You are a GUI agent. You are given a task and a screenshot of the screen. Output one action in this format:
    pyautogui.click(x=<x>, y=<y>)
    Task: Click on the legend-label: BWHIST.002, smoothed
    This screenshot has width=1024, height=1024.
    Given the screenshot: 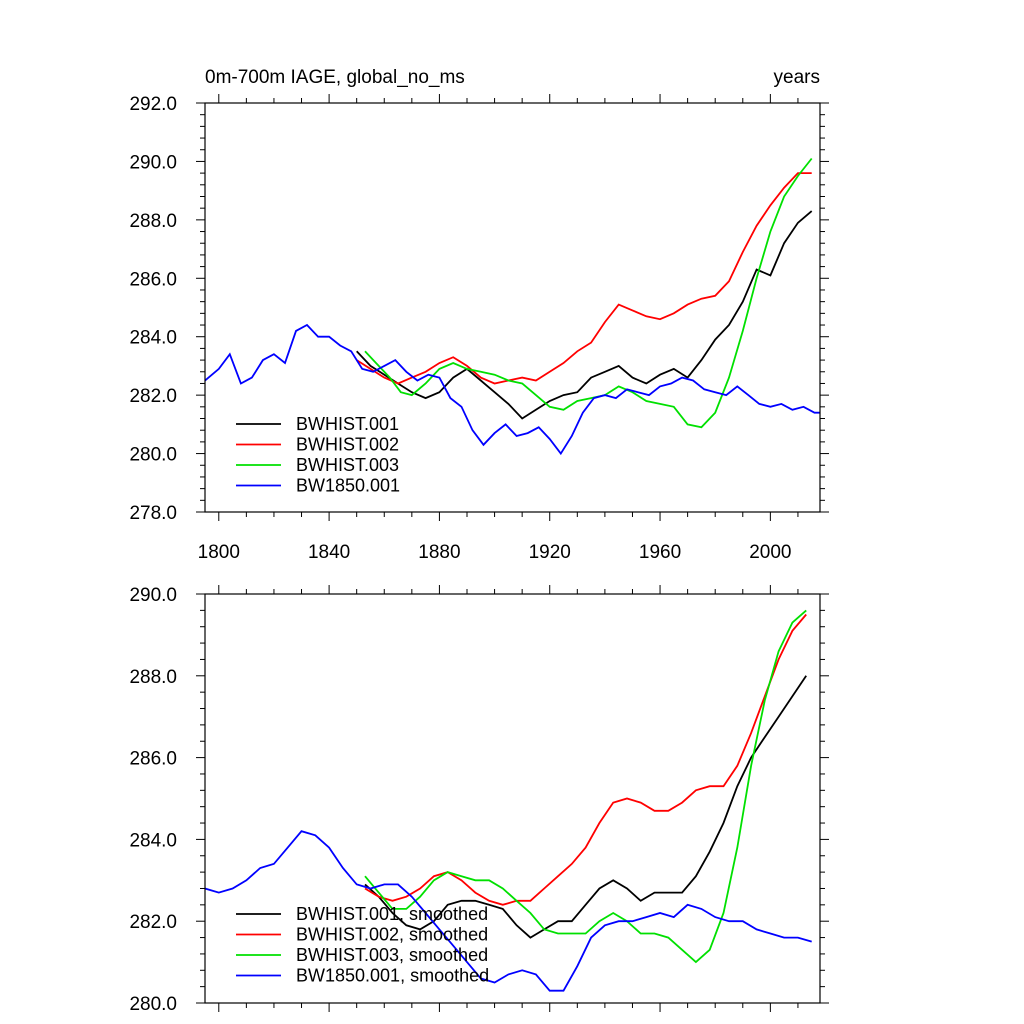 What is the action you would take?
    pyautogui.click(x=392, y=935)
    